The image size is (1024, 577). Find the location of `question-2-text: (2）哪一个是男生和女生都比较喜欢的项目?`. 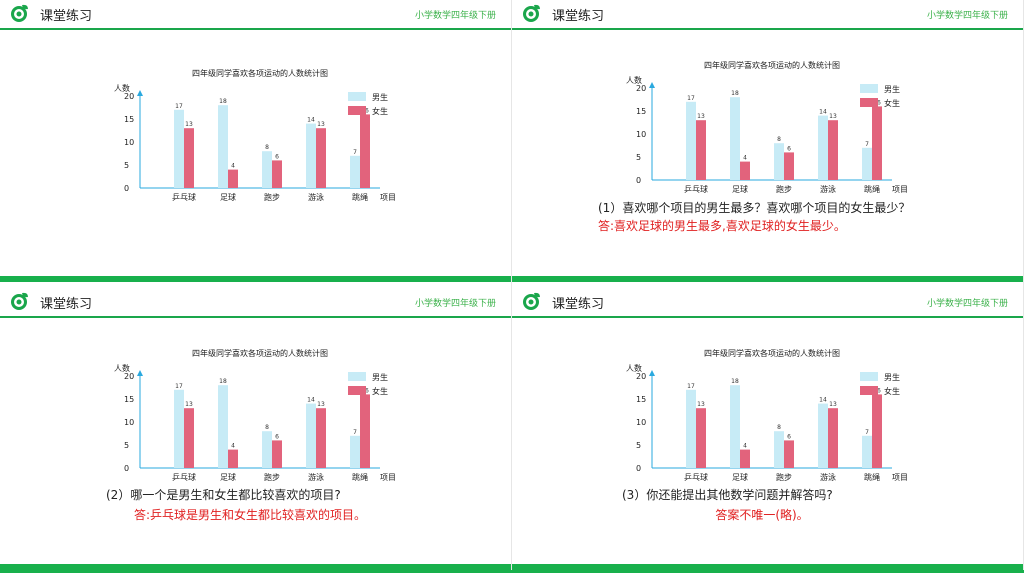

question-2-text: (2）哪一个是男生和女生都比较喜欢的项目? is located at coordinates (223, 495).